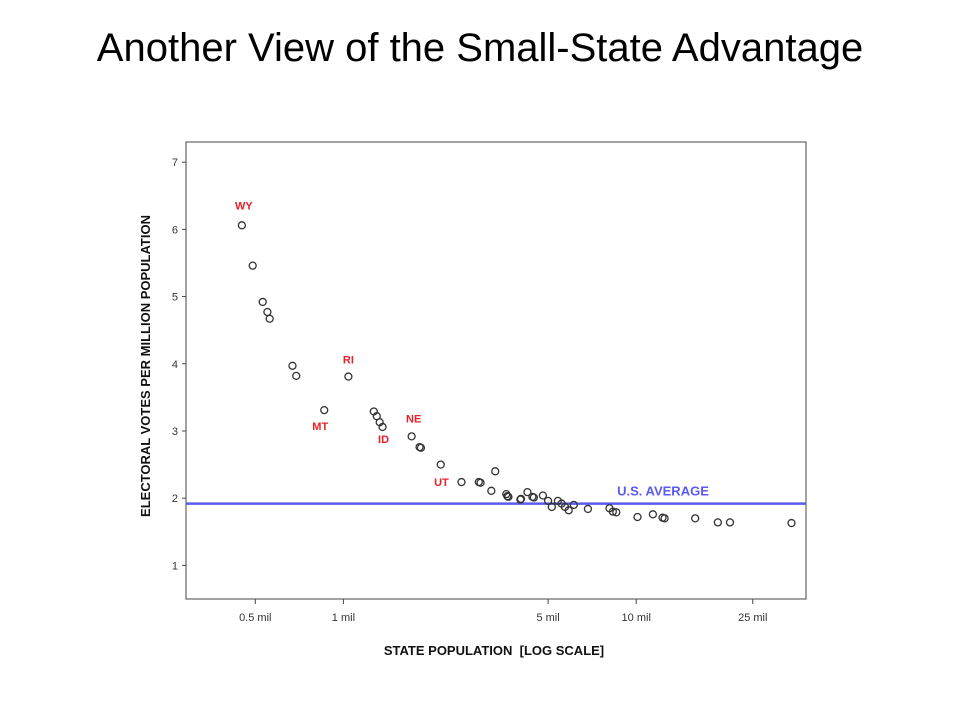 This screenshot has height=720, width=960. I want to click on x-tick-label: 25 mil, so click(752, 618).